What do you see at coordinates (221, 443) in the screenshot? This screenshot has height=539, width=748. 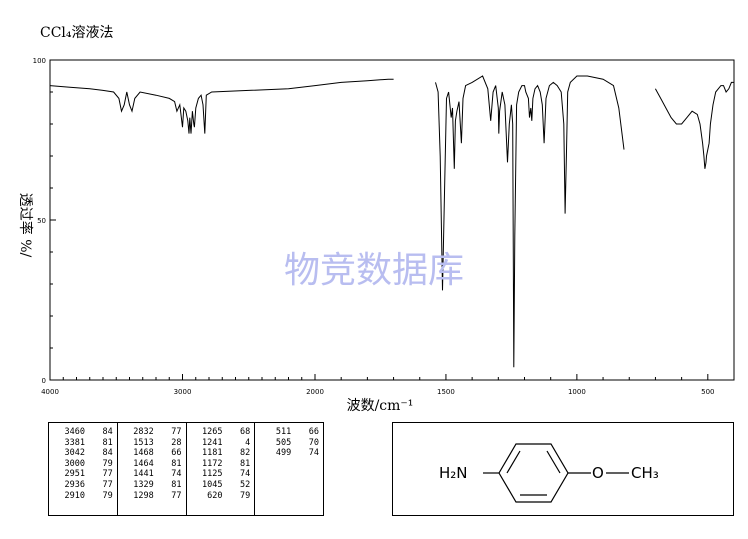 I see `peak-table-row: 1241 4` at bounding box center [221, 443].